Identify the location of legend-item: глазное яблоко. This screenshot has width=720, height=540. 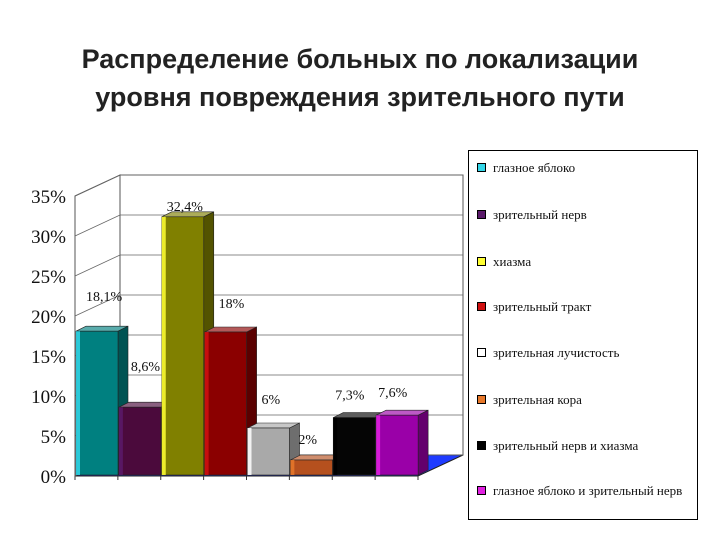
(585, 167).